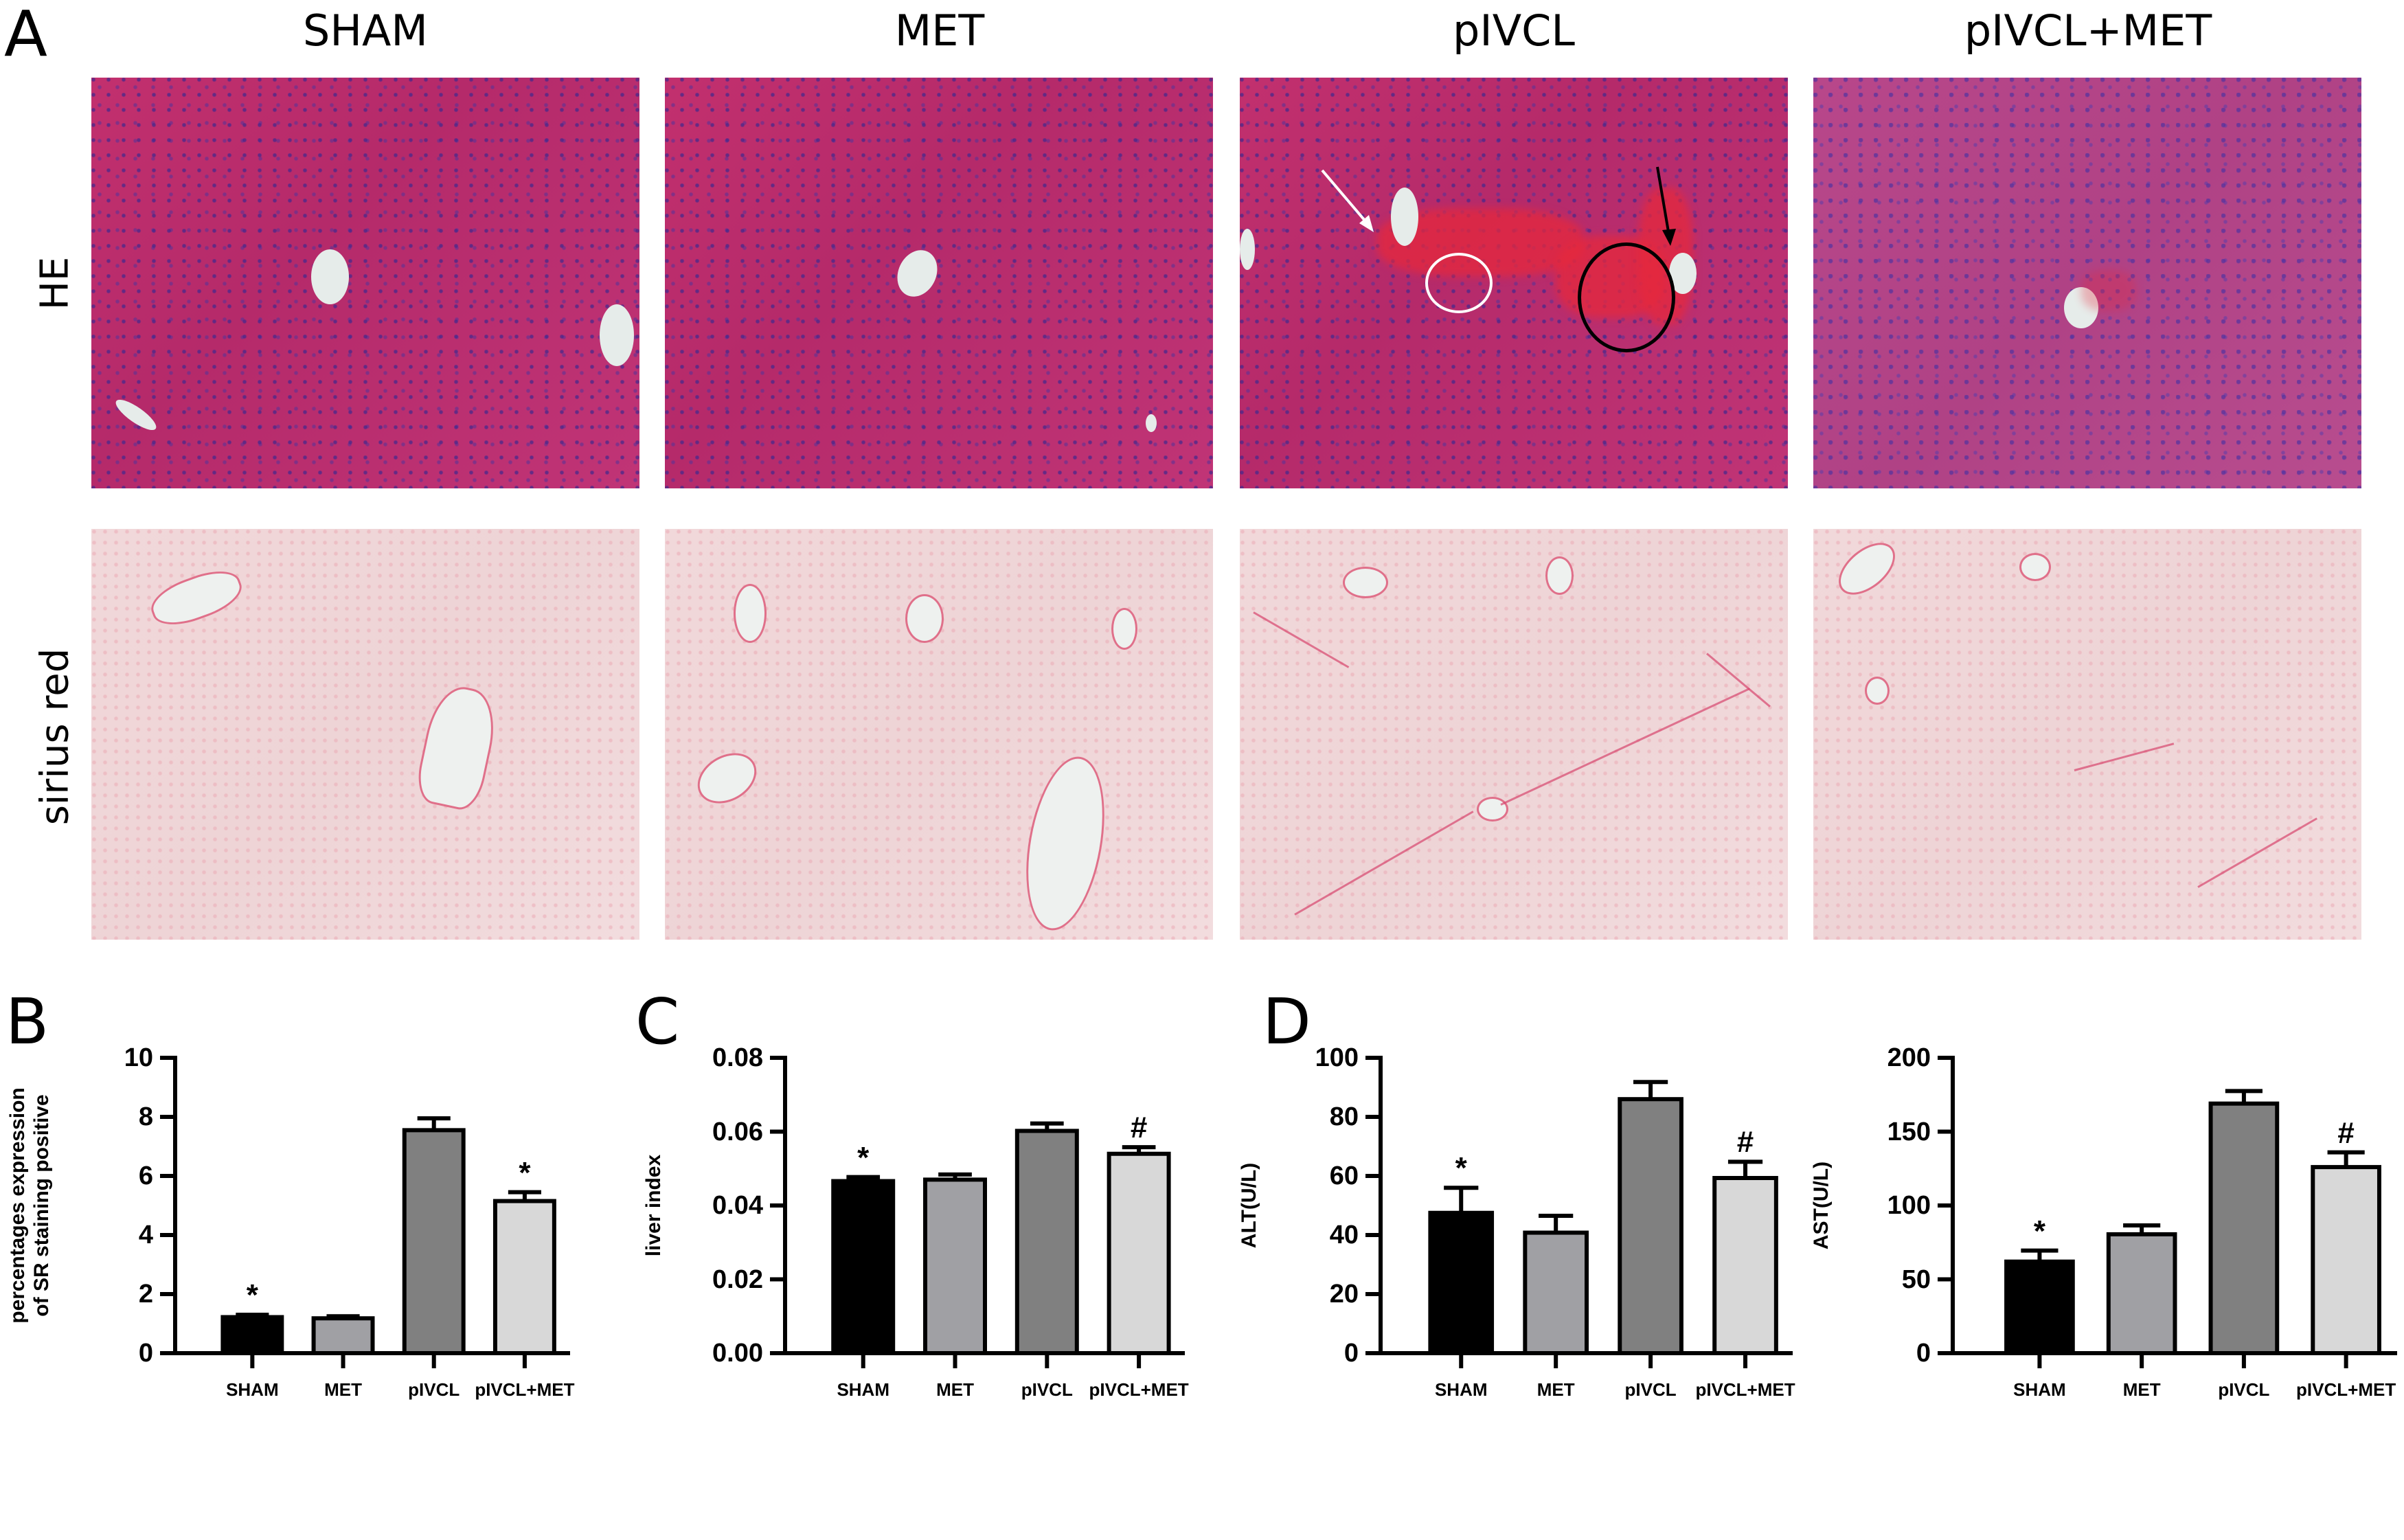  Describe the element at coordinates (1344, 1295) in the screenshot. I see `y-tick-label: 20` at that location.